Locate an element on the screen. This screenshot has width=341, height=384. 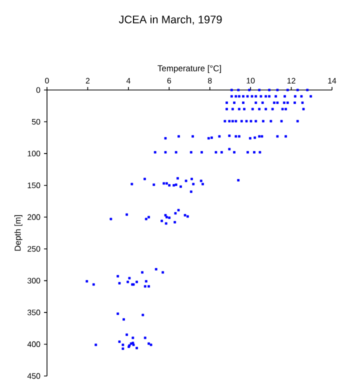
y-axis-title: Depth [m] is located at coordinates (18, 233).